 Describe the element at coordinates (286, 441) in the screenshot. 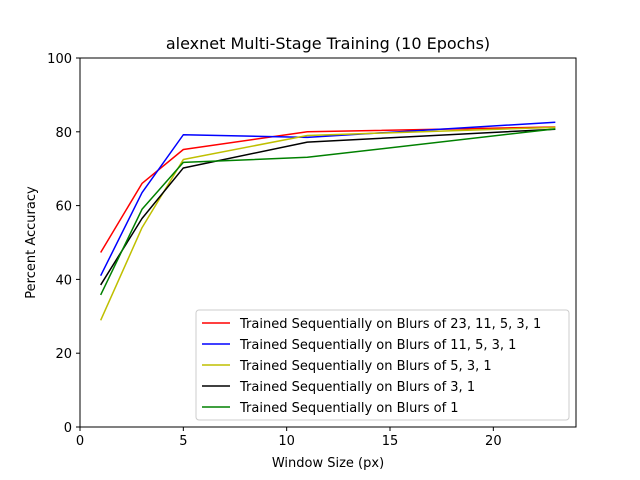

I see `x-tick-label: 10` at that location.